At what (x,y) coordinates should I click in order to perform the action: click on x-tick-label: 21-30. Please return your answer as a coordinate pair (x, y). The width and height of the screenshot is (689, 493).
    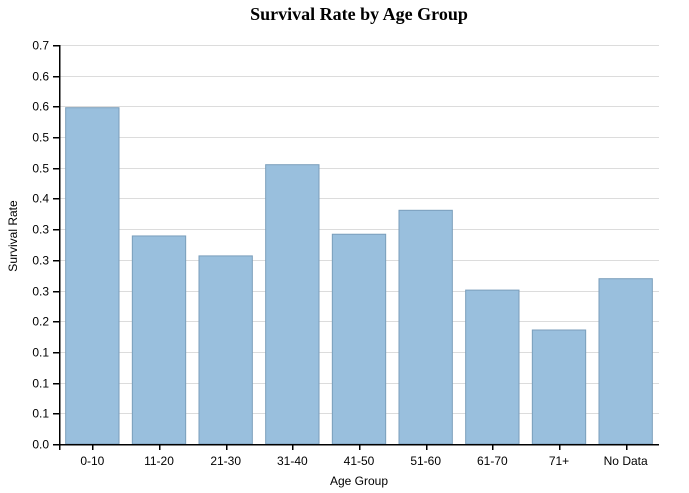
    Looking at the image, I should click on (225, 461).